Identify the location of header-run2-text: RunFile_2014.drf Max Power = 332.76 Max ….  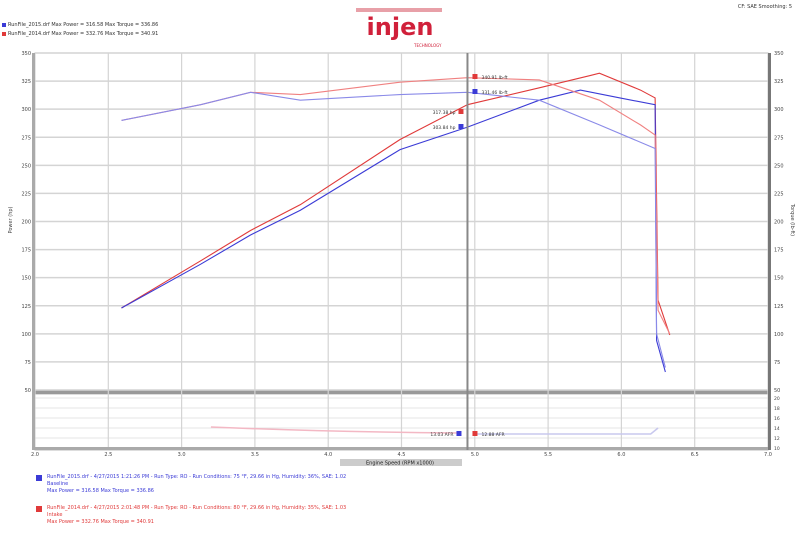
(83, 34).